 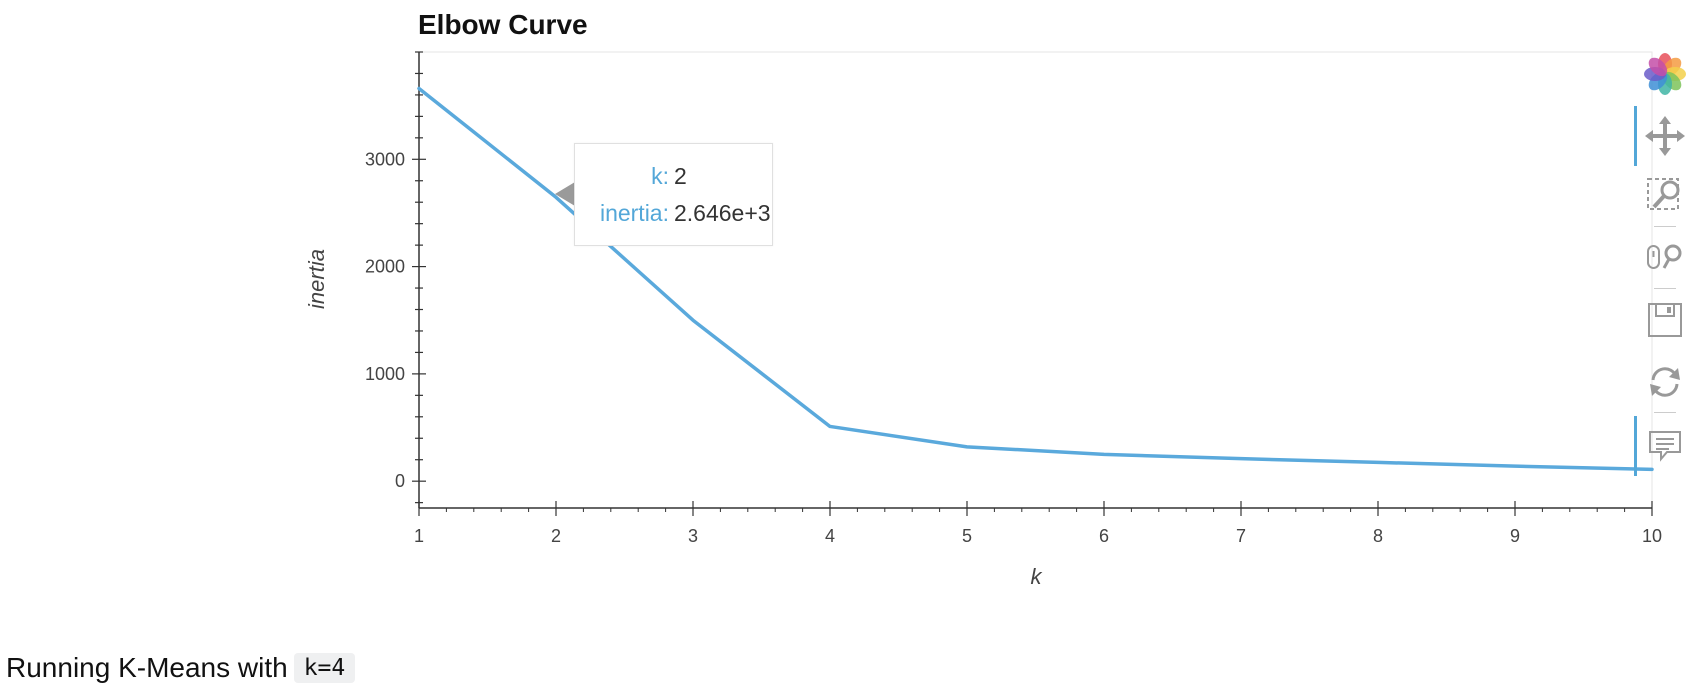 I want to click on hover-tooltip: k: 2 inertia: 2.646e+3, so click(x=673, y=194).